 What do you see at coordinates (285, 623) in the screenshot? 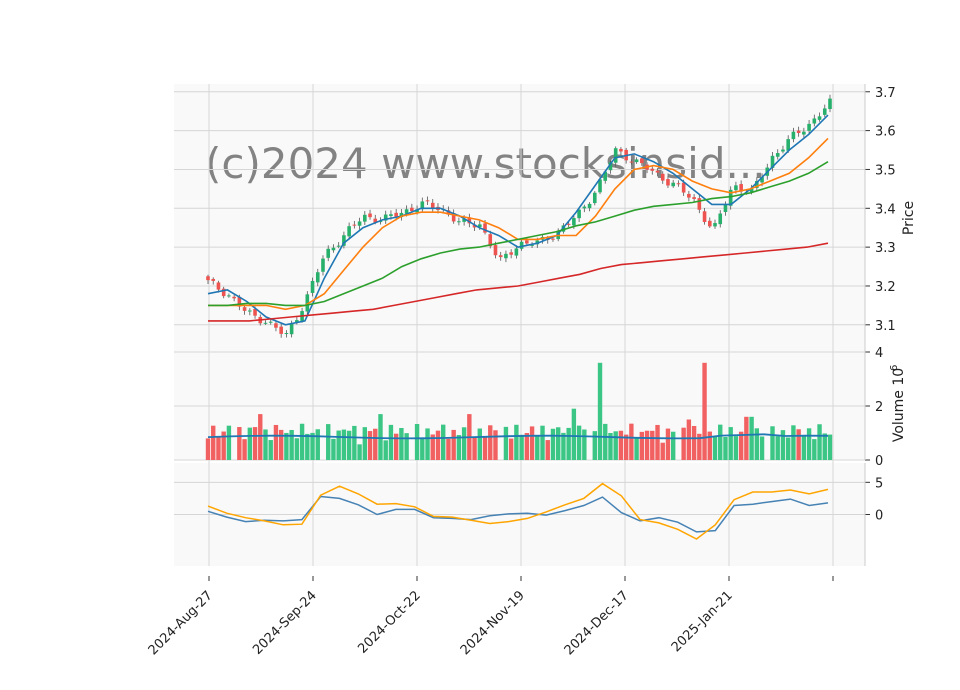
I see `x-tick-label: 2024-Sep-24` at bounding box center [285, 623].